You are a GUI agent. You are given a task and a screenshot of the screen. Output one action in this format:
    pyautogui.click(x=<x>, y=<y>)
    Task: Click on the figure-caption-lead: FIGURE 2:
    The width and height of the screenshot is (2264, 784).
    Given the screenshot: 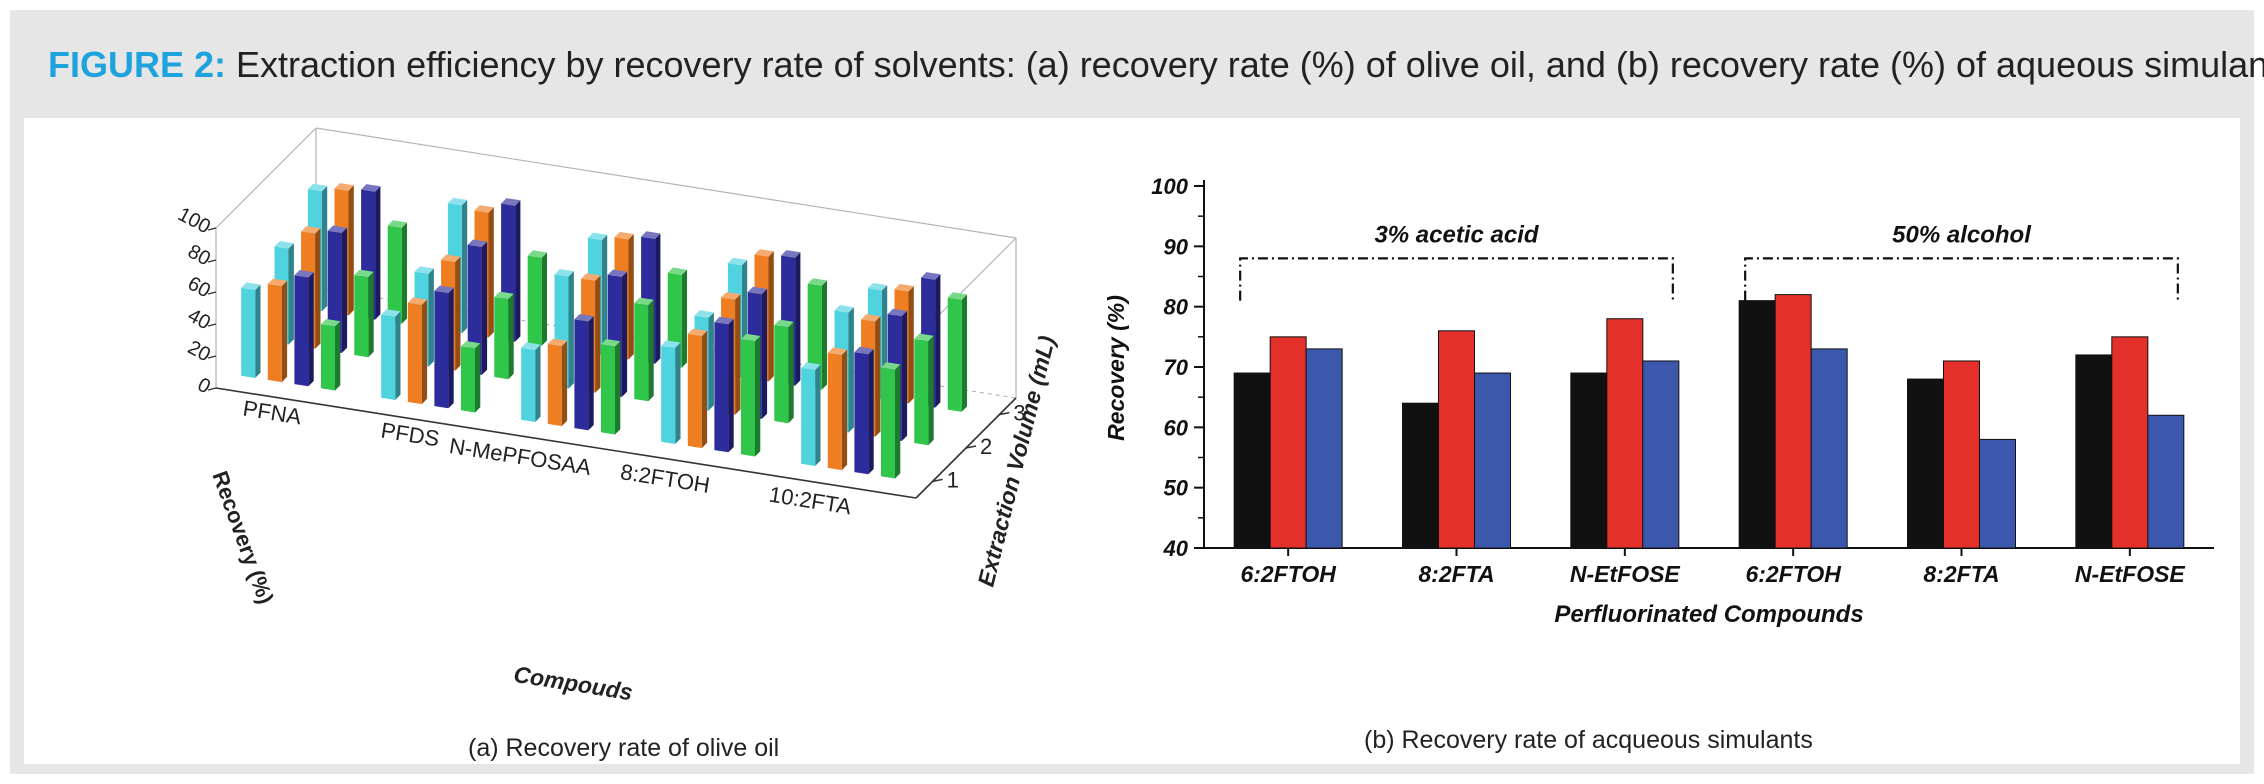 What is the action you would take?
    pyautogui.click(x=137, y=64)
    